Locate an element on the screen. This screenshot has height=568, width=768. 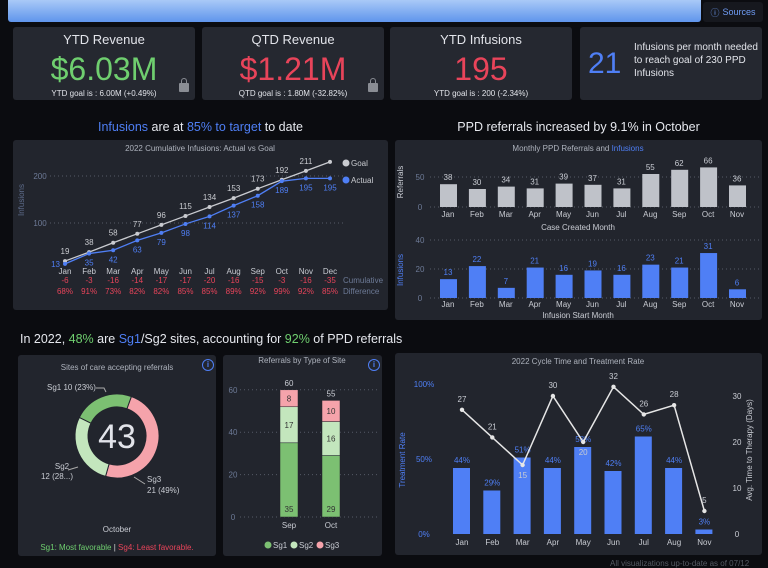
data-label: 195 is located at coordinates (330, 187).